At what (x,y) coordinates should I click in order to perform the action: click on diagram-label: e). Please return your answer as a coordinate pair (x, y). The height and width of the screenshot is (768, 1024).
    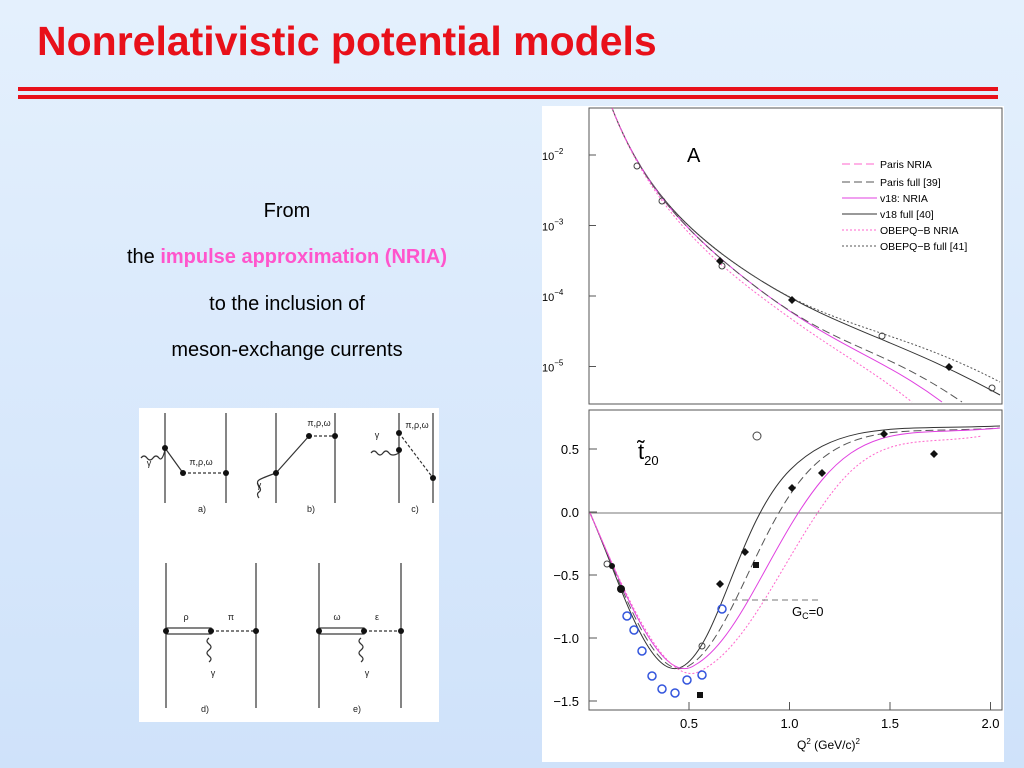
    Looking at the image, I should click on (357, 709).